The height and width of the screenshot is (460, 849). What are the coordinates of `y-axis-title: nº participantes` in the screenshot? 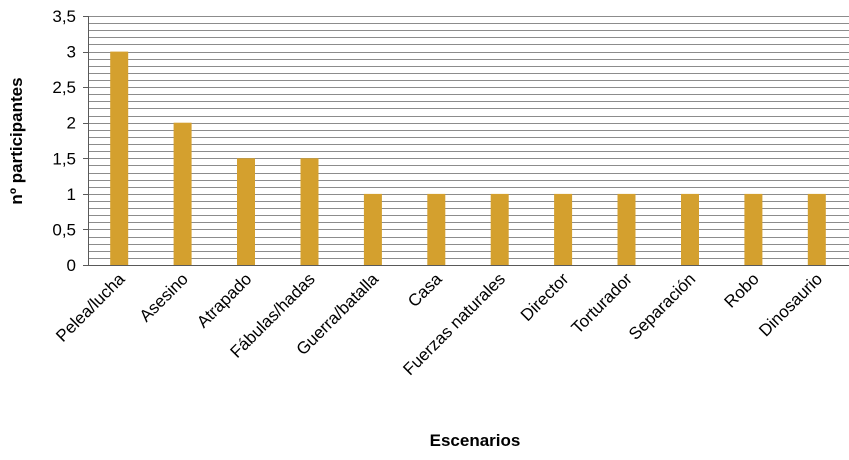 It's located at (16, 140).